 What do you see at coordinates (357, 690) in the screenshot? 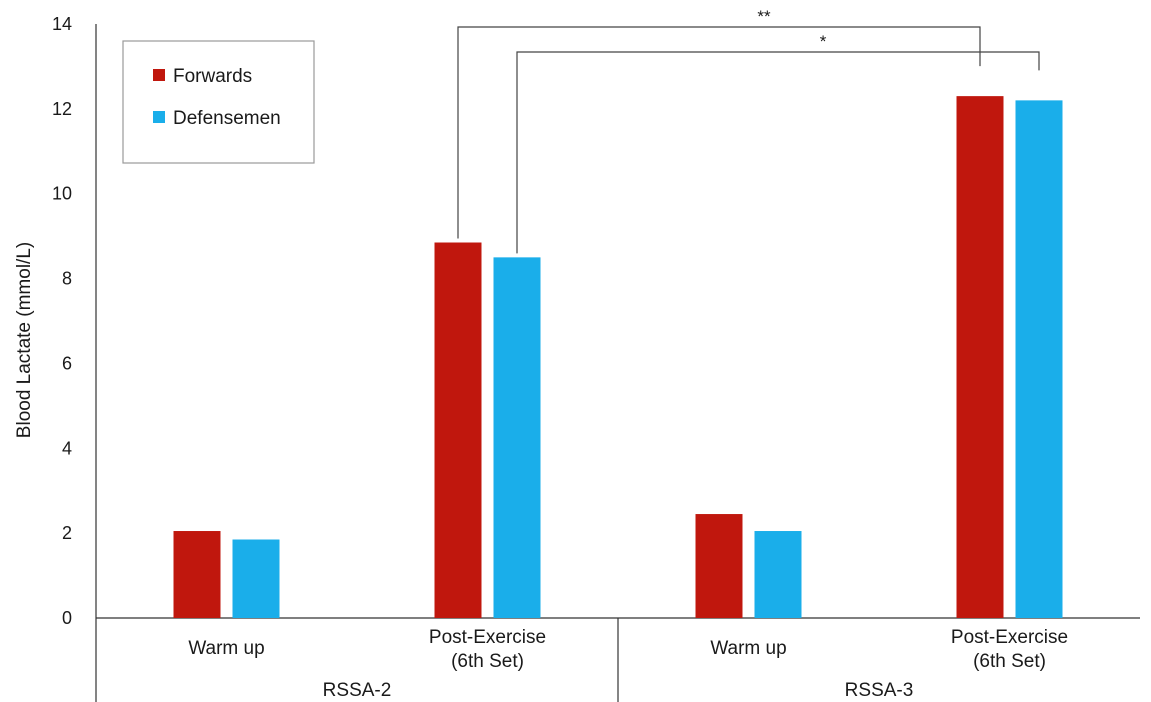
I see `group-label: RSSA-2` at bounding box center [357, 690].